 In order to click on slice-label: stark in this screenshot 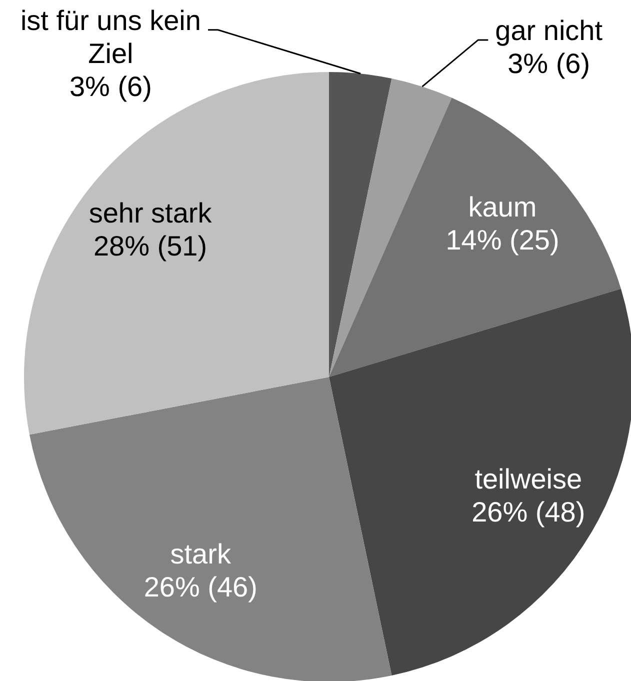, I will do `click(201, 554)`.